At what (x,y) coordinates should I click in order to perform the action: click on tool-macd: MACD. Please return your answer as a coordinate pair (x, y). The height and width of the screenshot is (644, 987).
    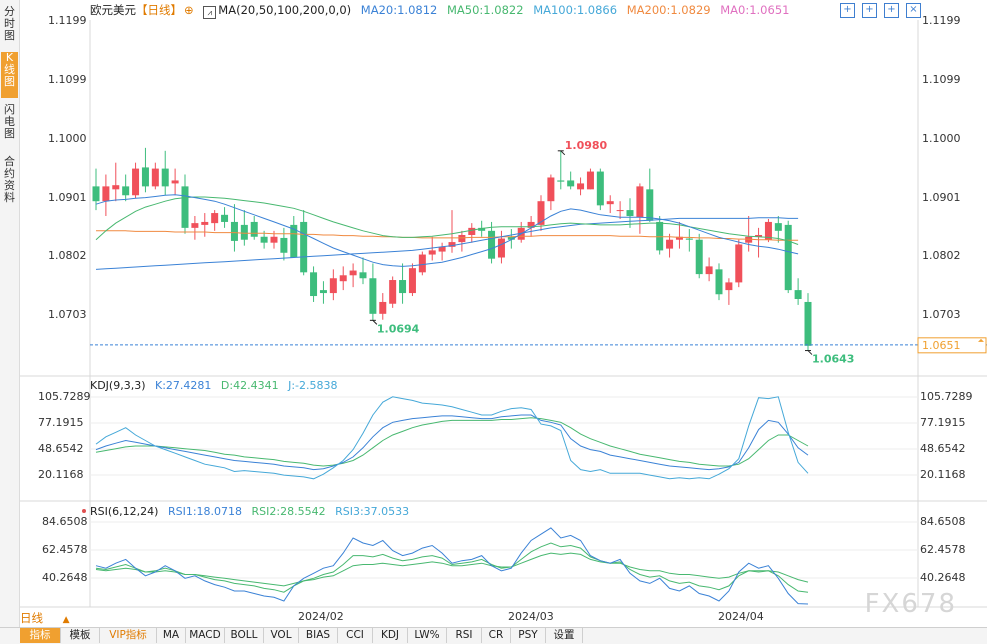
    Looking at the image, I should click on (205, 635).